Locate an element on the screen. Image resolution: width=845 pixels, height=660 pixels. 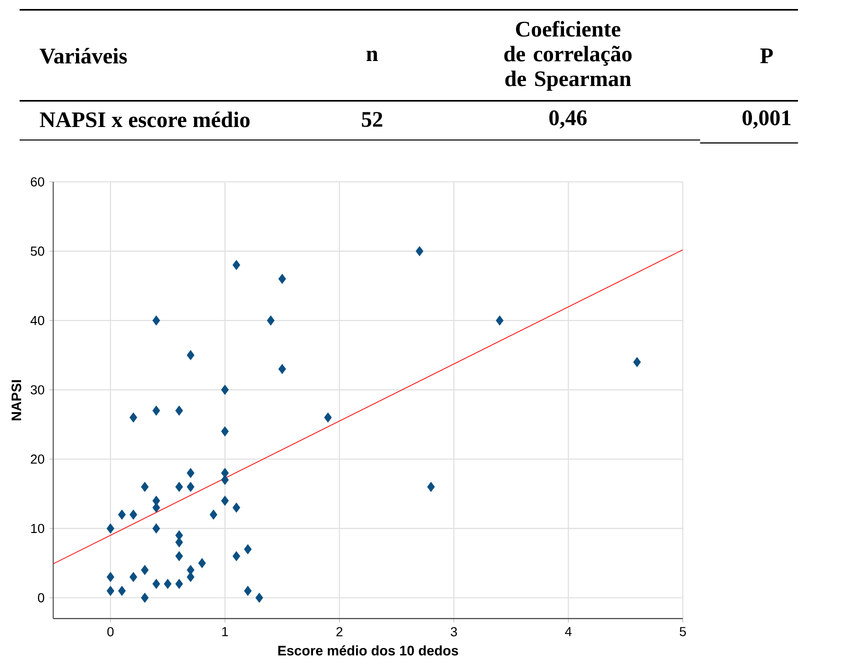
text: P is located at coordinates (766, 56).